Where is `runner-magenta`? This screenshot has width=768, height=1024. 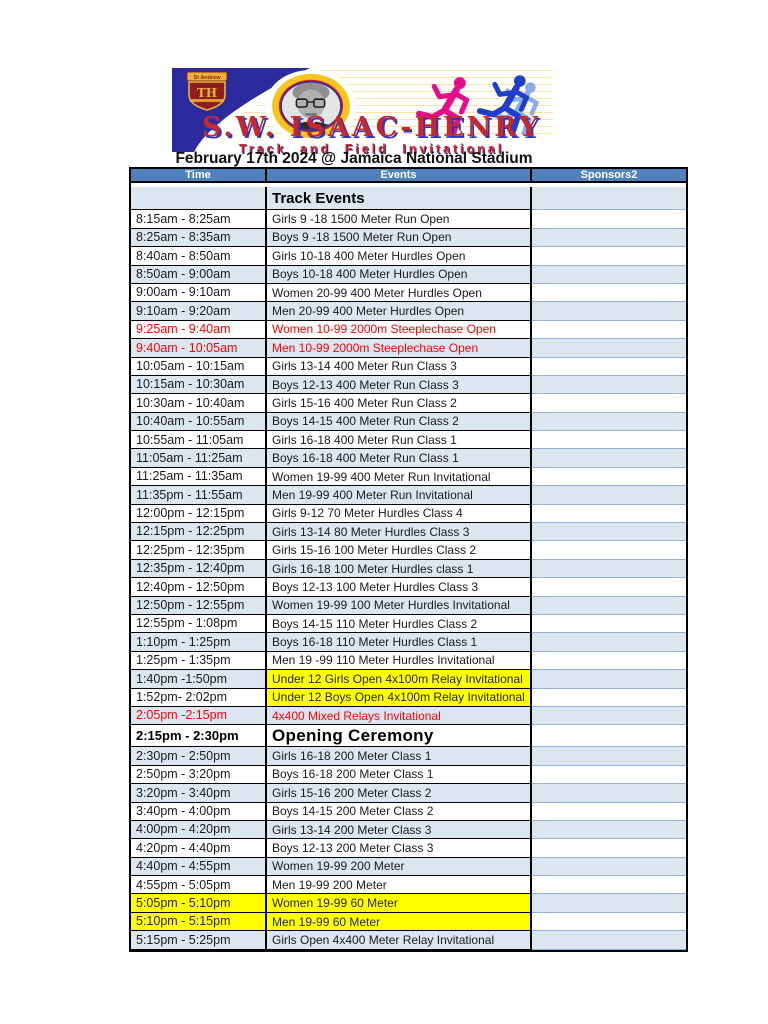
runner-magenta is located at coordinates (443, 107).